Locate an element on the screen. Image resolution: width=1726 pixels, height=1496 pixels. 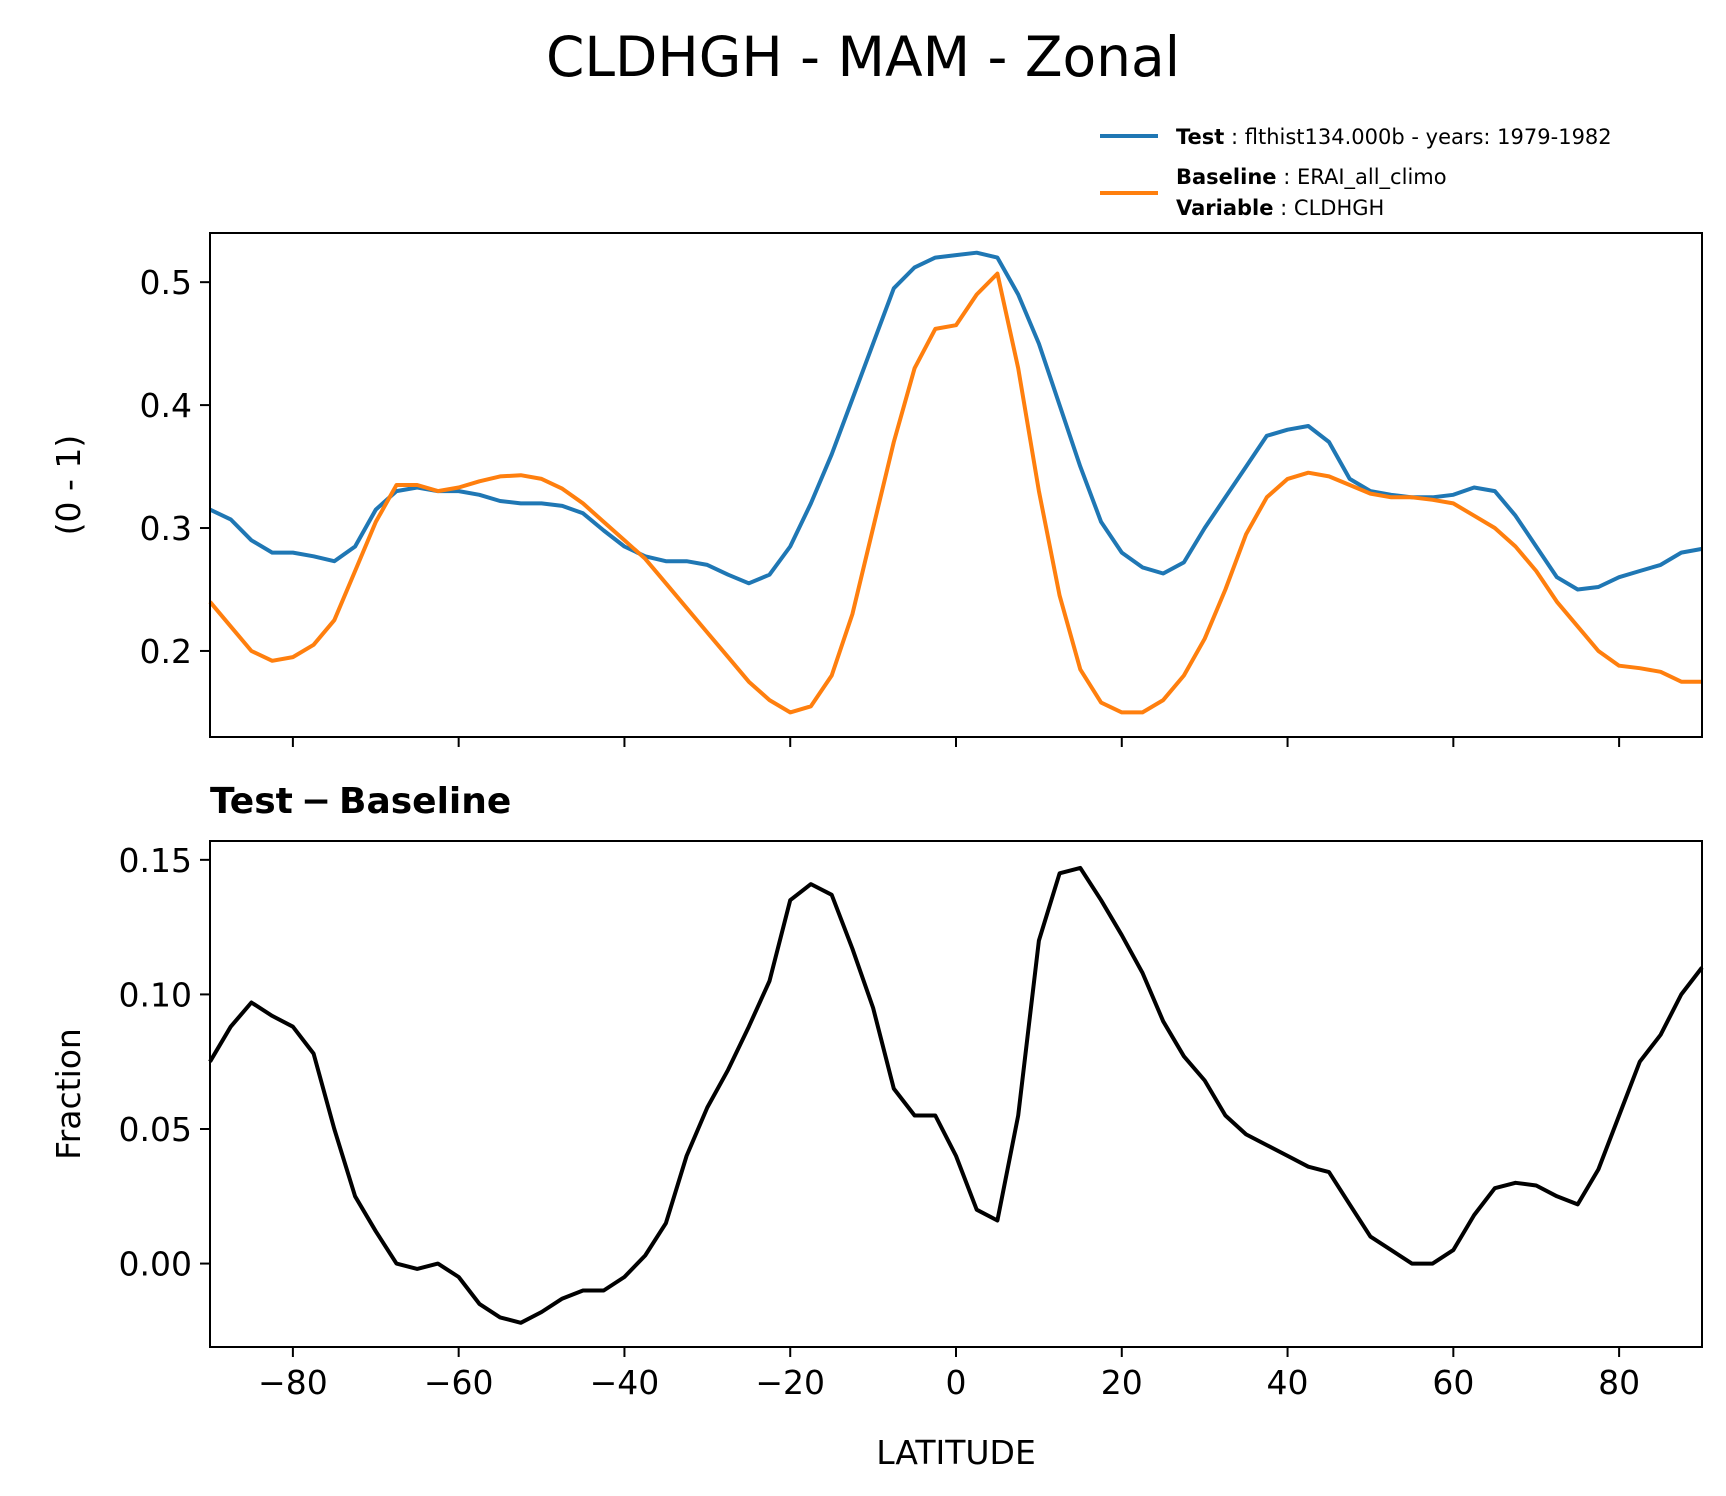
legend-variable-key: Variable is located at coordinates (1224, 208).